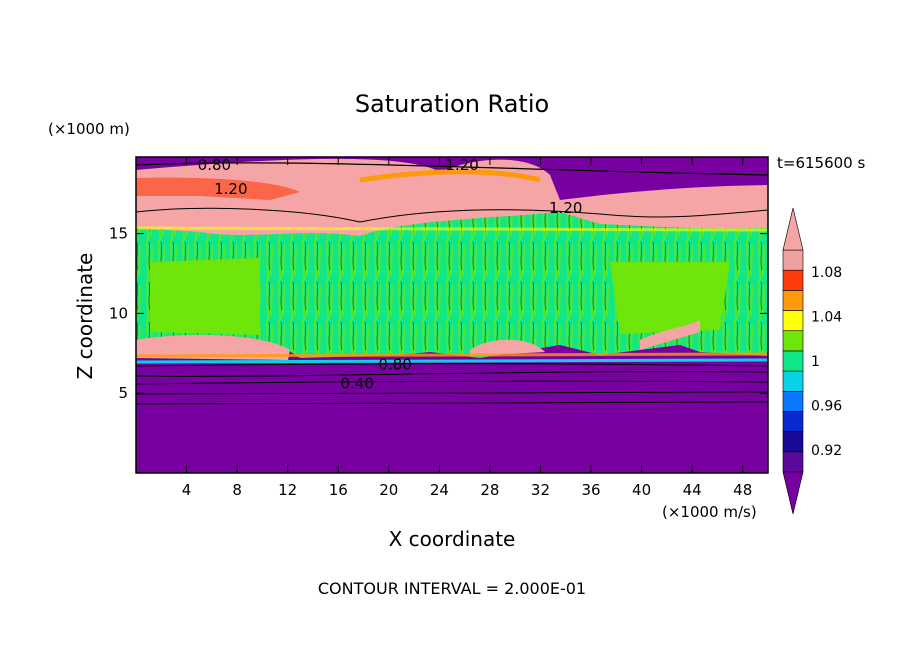  What do you see at coordinates (118, 234) in the screenshot?
I see `y-tick-label: 15` at bounding box center [118, 234].